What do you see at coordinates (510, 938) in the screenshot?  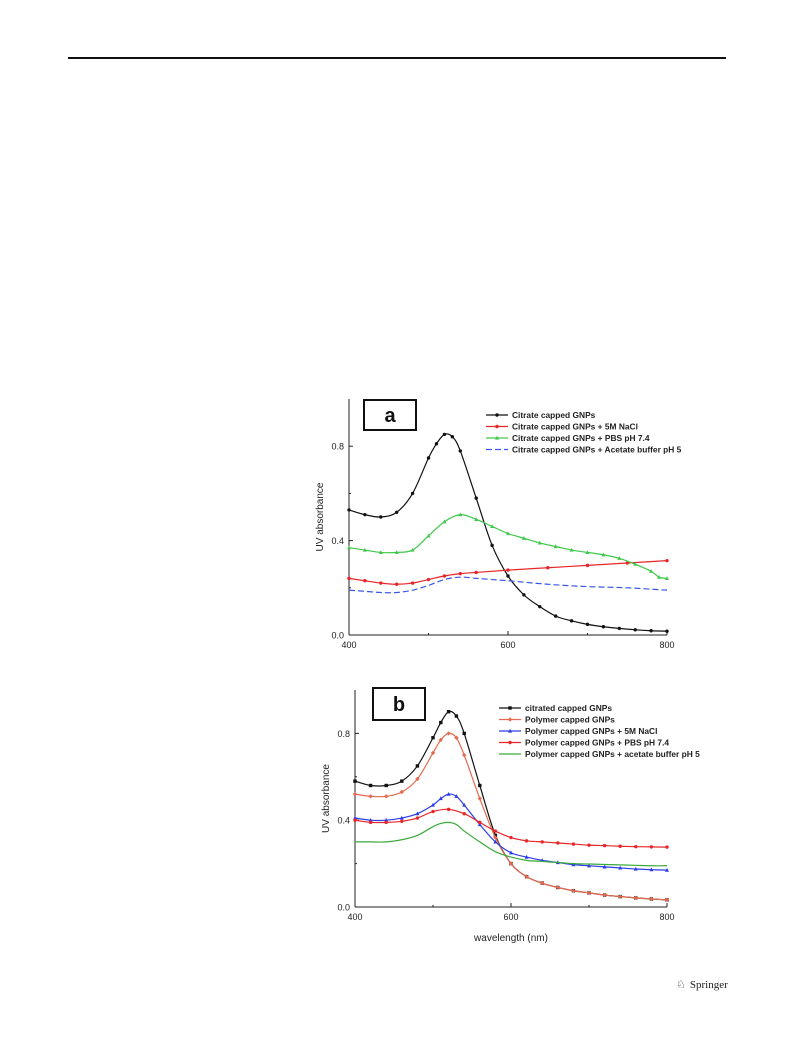 I see `x-axis-label: wavelength (nm)` at bounding box center [510, 938].